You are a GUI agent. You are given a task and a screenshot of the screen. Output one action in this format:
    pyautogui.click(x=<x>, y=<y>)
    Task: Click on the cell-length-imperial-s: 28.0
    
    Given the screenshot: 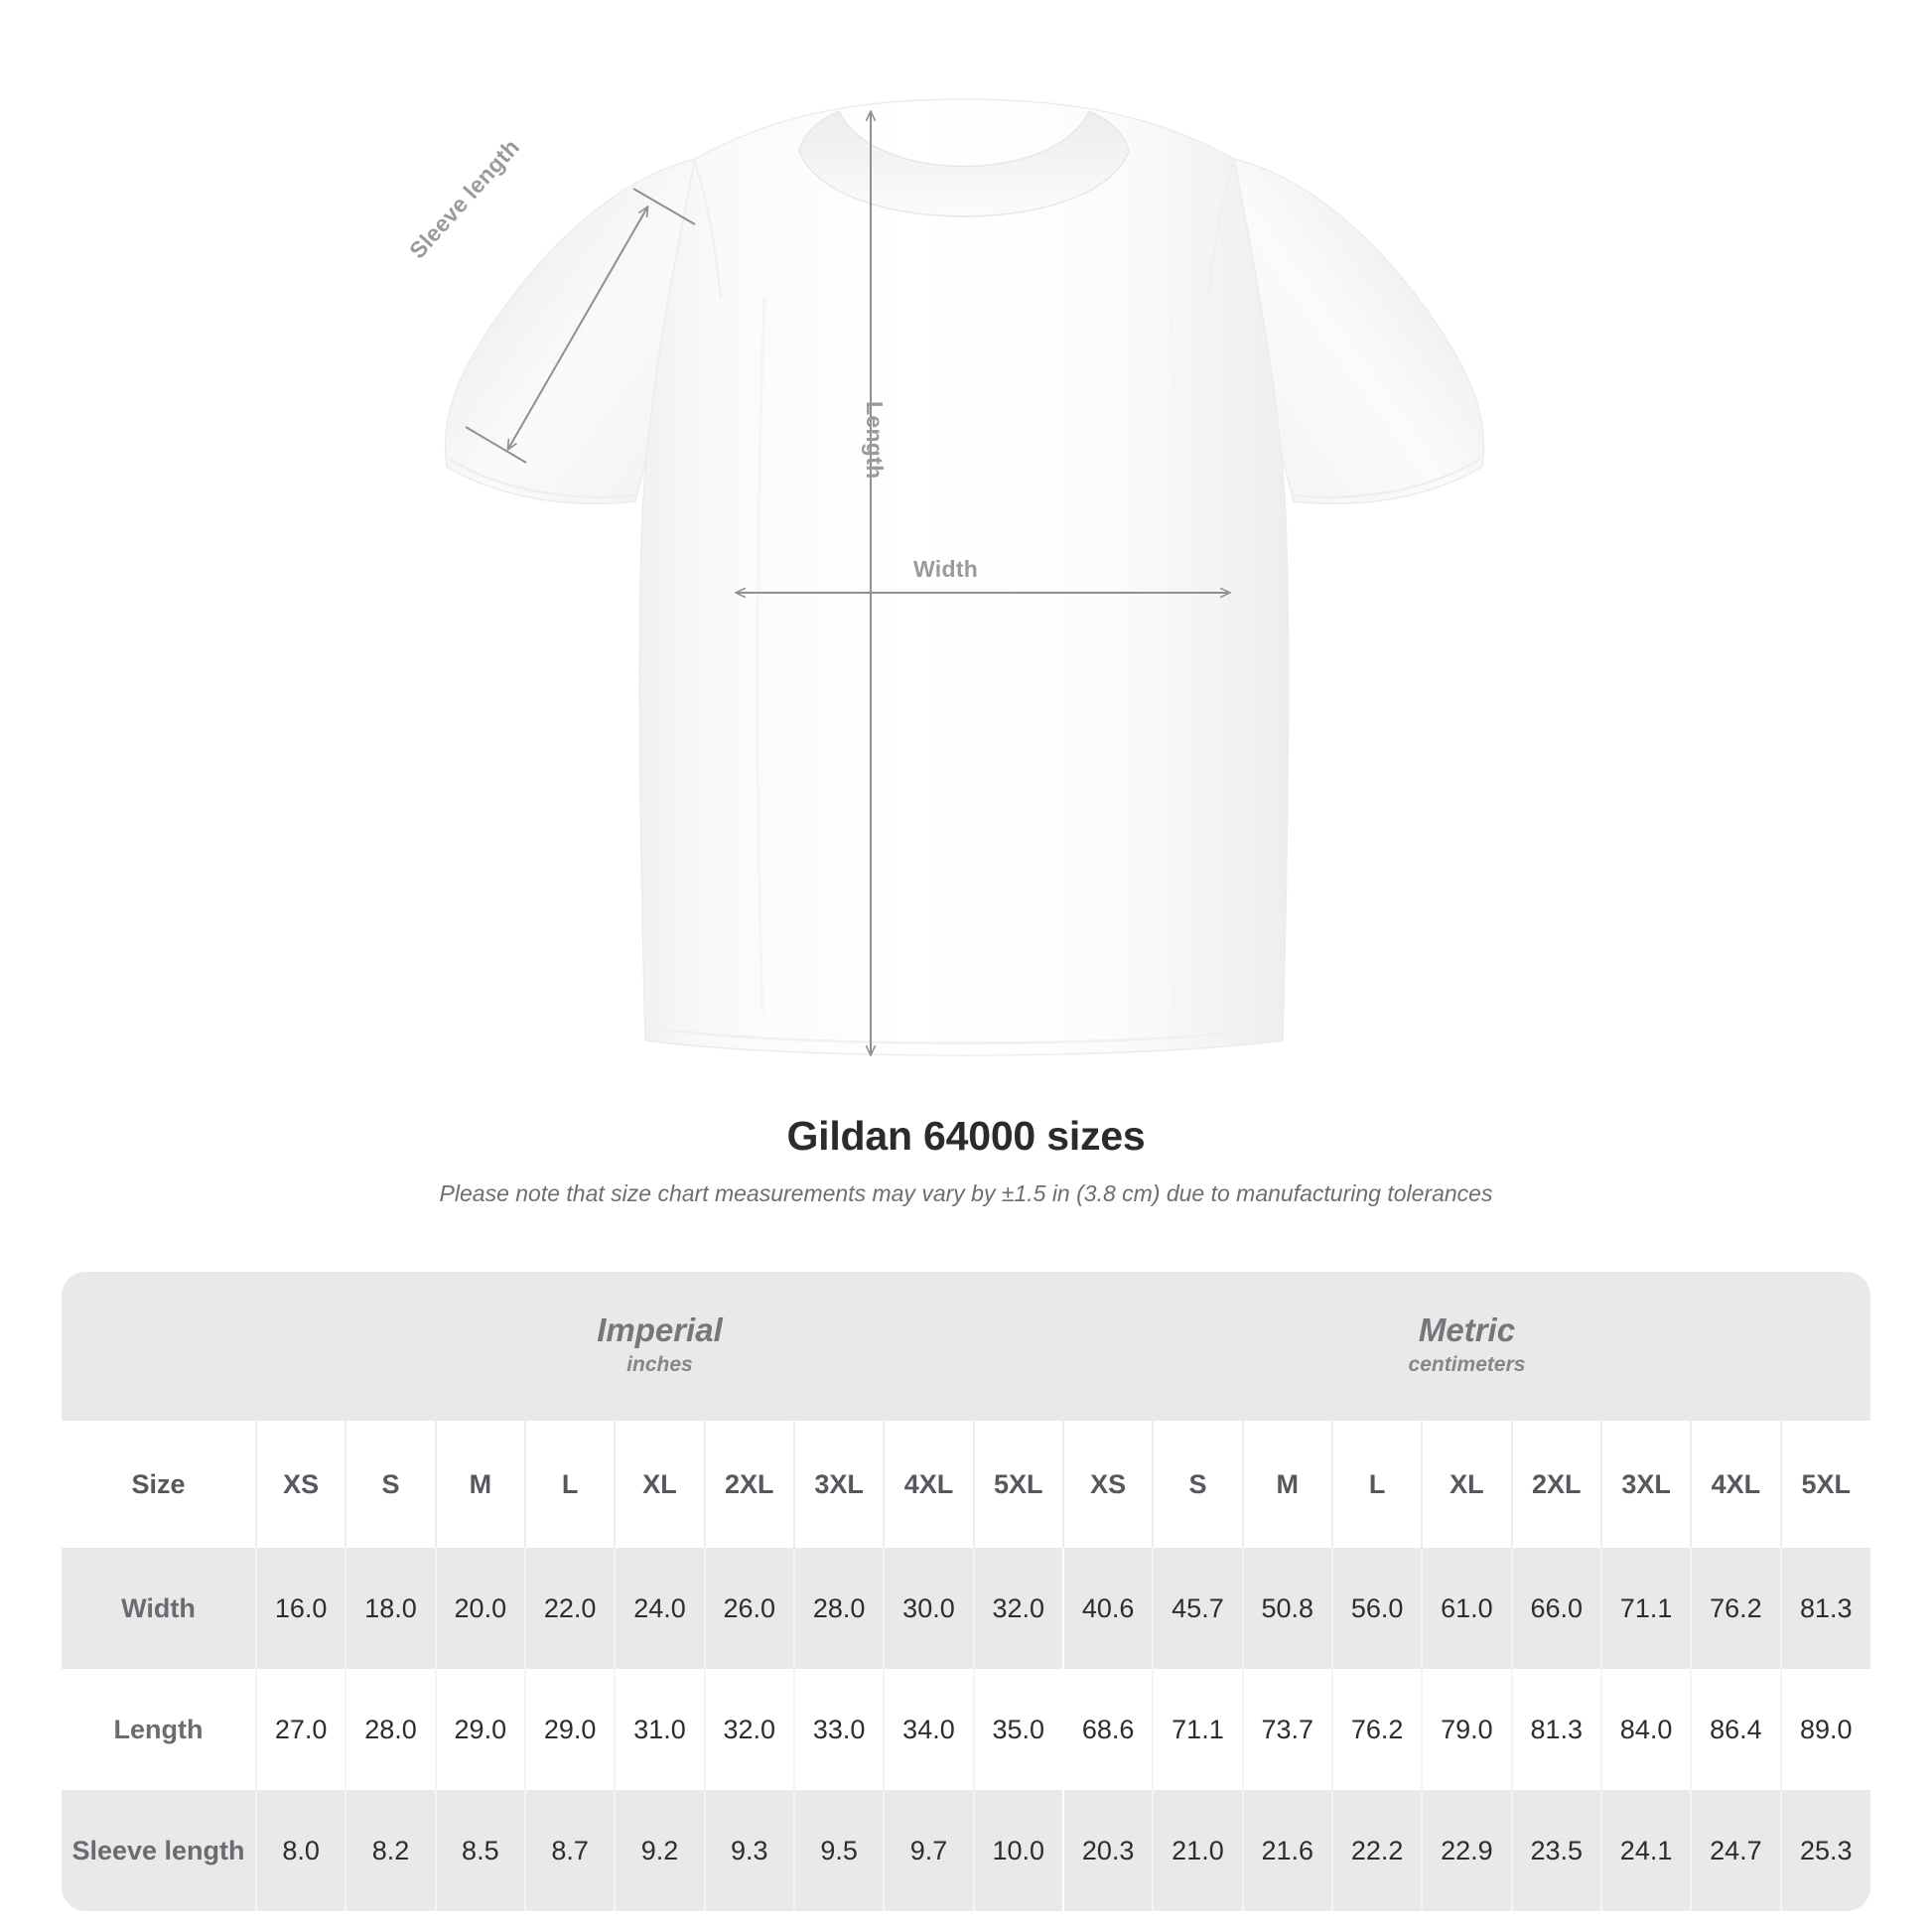 What is the action you would take?
    pyautogui.click(x=391, y=1730)
    